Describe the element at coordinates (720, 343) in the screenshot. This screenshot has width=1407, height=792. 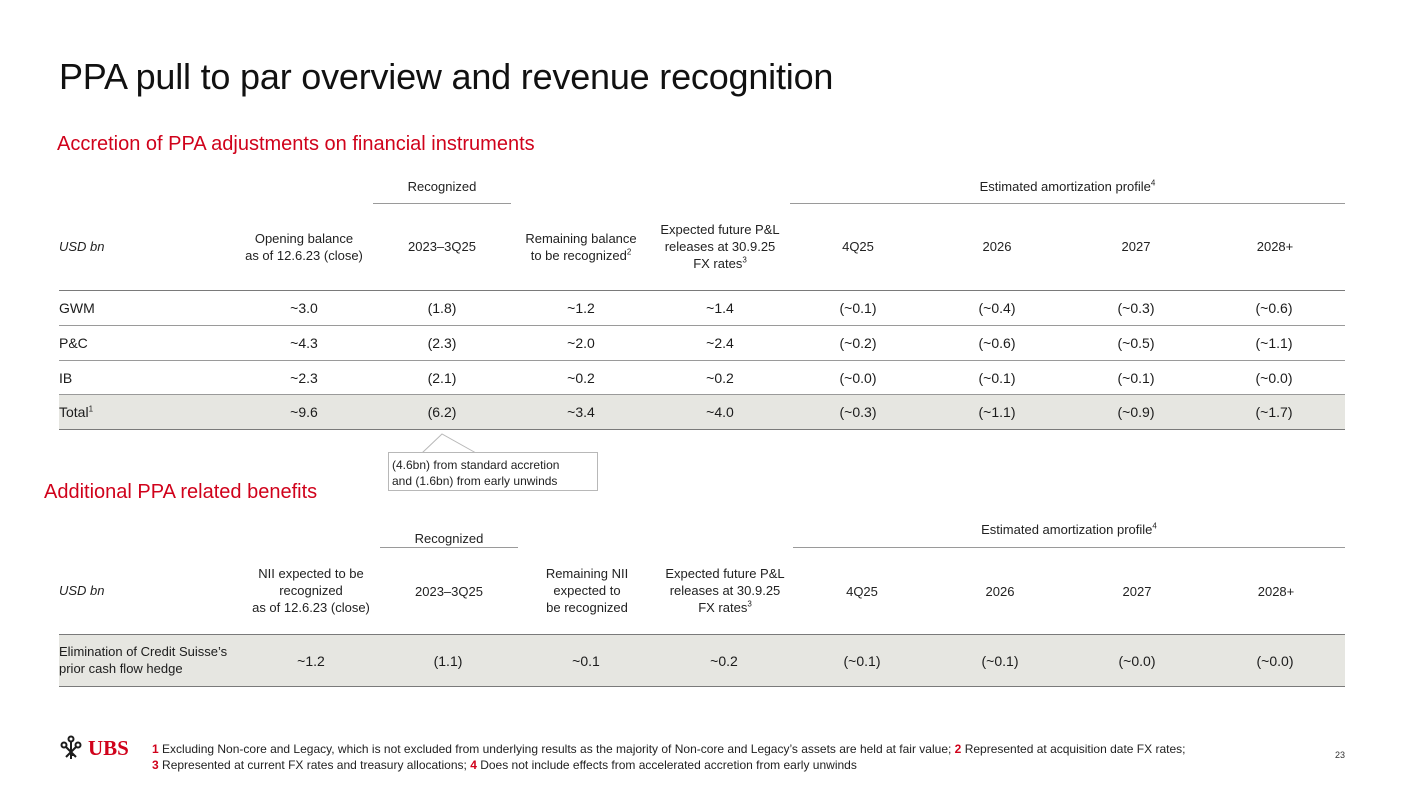
I see `table-cell: ~2.4` at that location.